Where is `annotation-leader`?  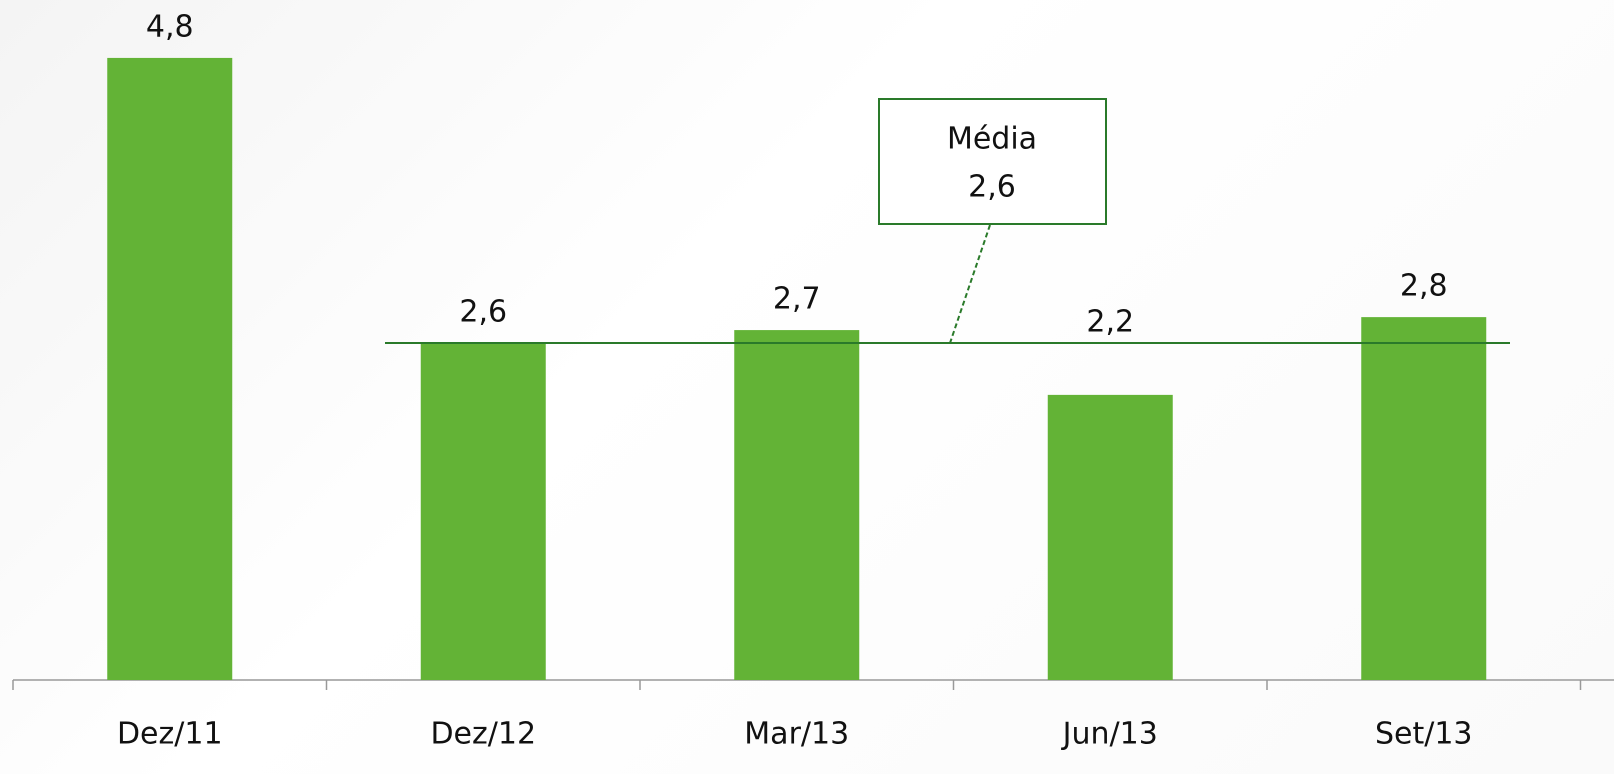
annotation-leader is located at coordinates (970, 284).